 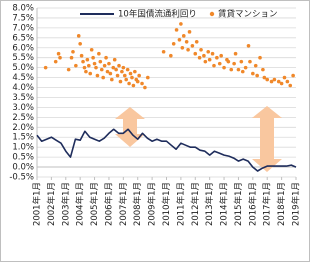 What do you see at coordinates (21, 178) in the screenshot?
I see `y-tick-label: -0.5%` at bounding box center [21, 178].